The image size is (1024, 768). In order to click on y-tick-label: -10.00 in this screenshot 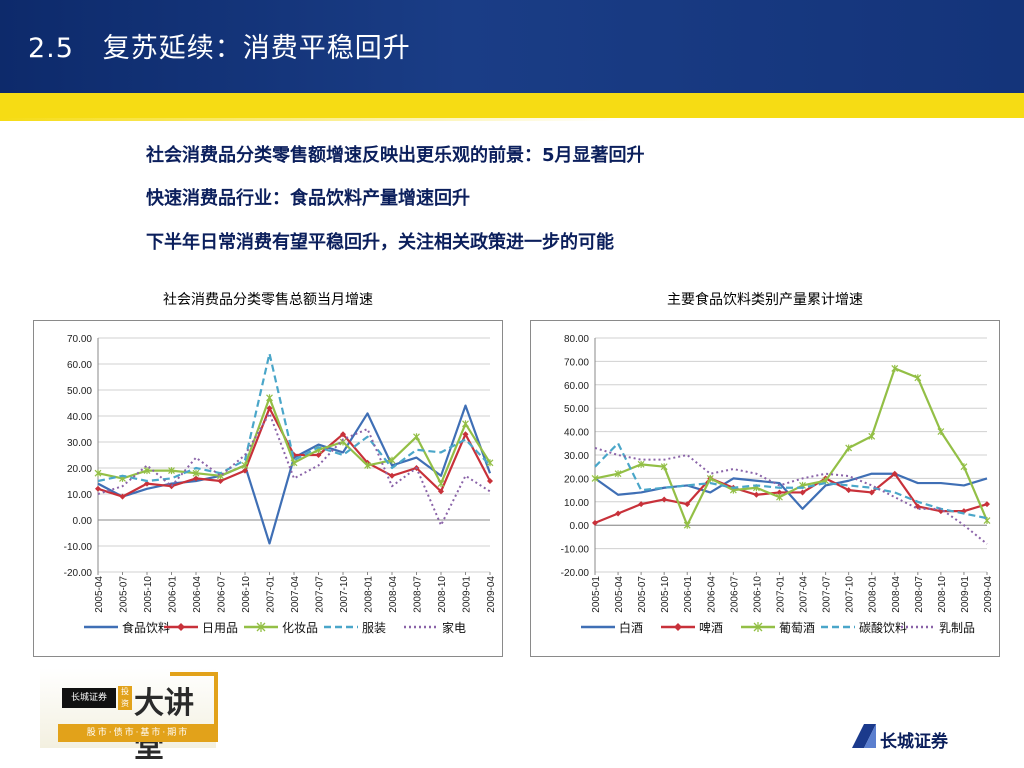, I will do `click(78, 547)`.